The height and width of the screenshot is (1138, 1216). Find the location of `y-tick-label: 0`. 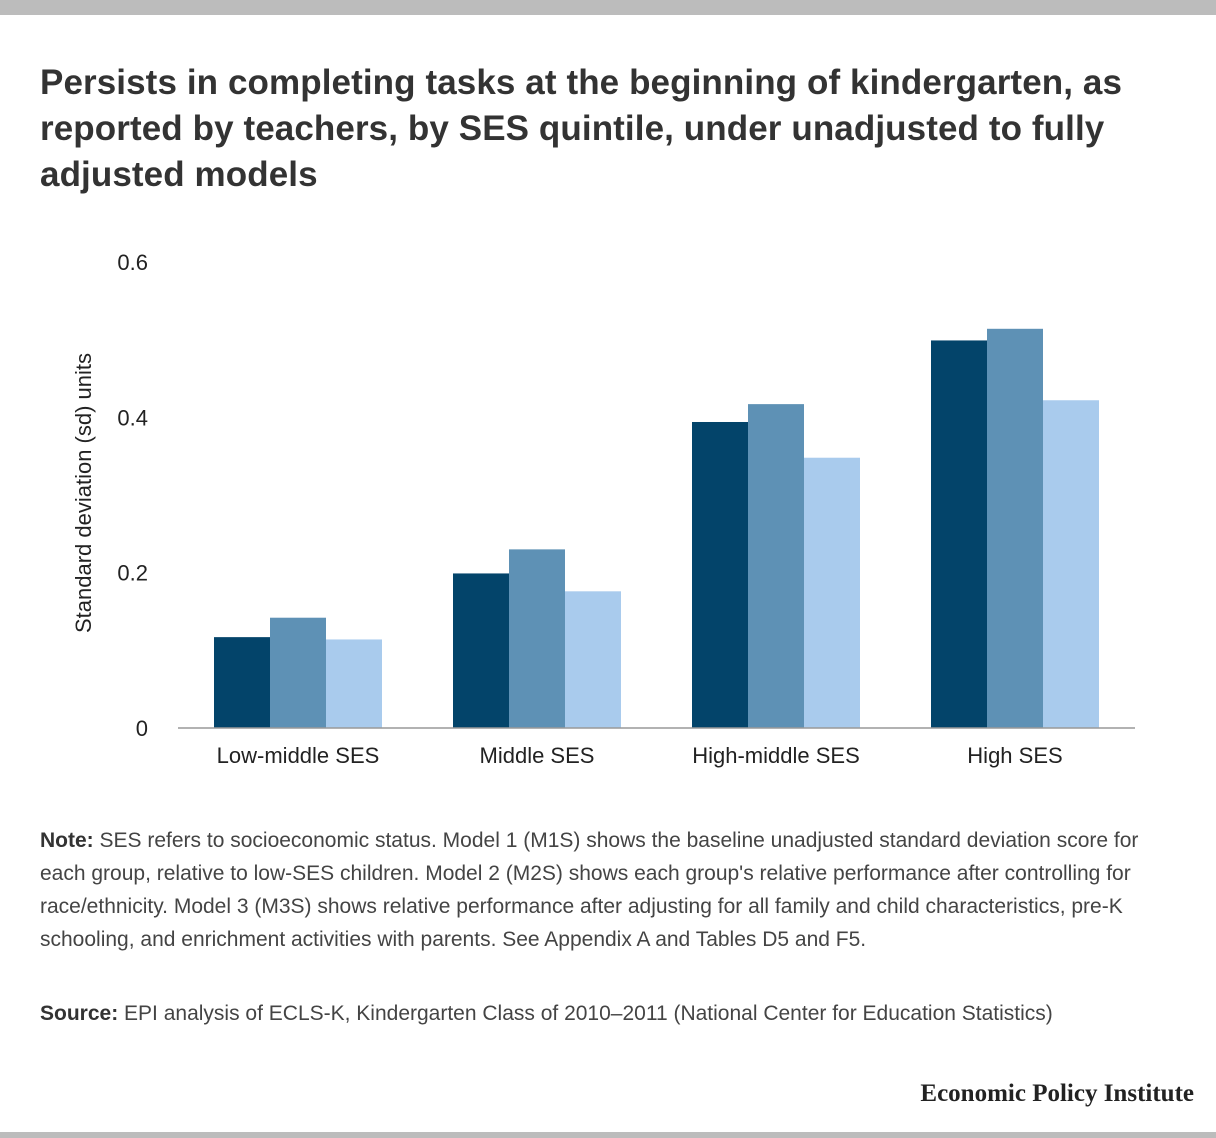

y-tick-label: 0 is located at coordinates (142, 728).